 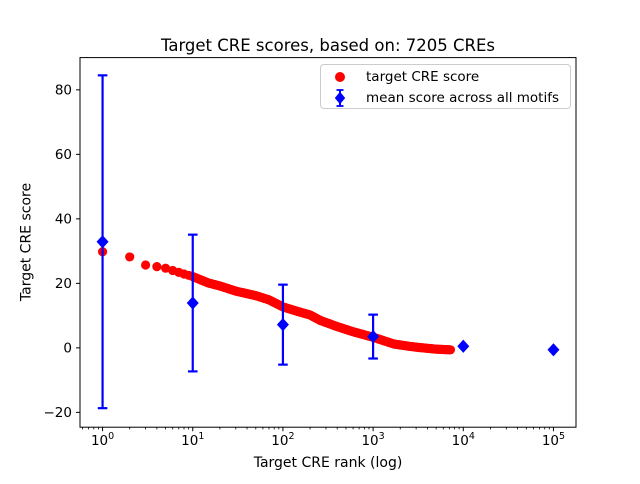 What do you see at coordinates (463, 440) in the screenshot?
I see `x-tick-label: 10⁴` at bounding box center [463, 440].